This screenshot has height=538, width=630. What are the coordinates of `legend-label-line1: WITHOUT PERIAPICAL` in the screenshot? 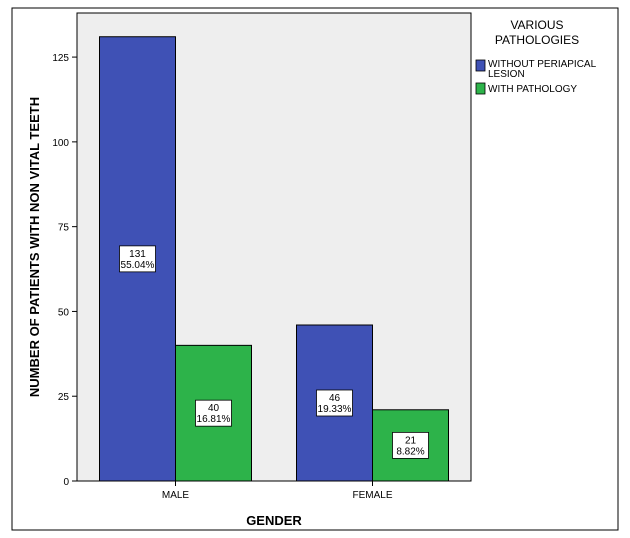 It's located at (542, 64).